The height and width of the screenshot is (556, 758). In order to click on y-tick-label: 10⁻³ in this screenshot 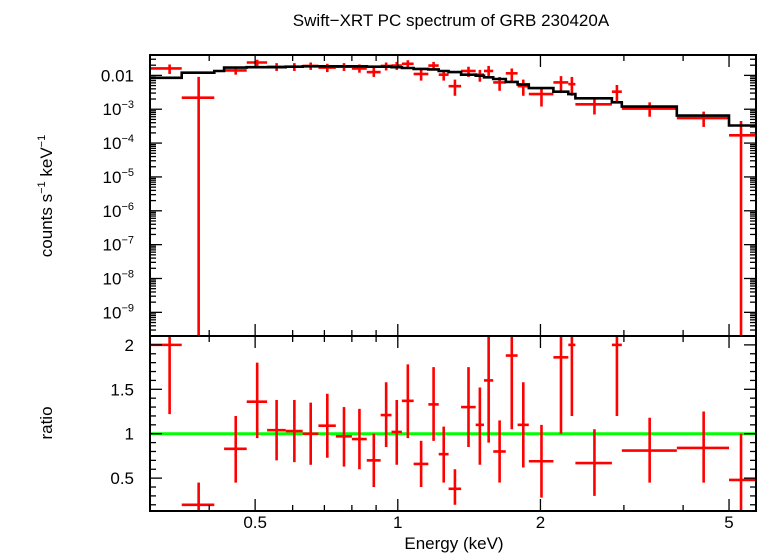, I will do `click(118, 109)`.